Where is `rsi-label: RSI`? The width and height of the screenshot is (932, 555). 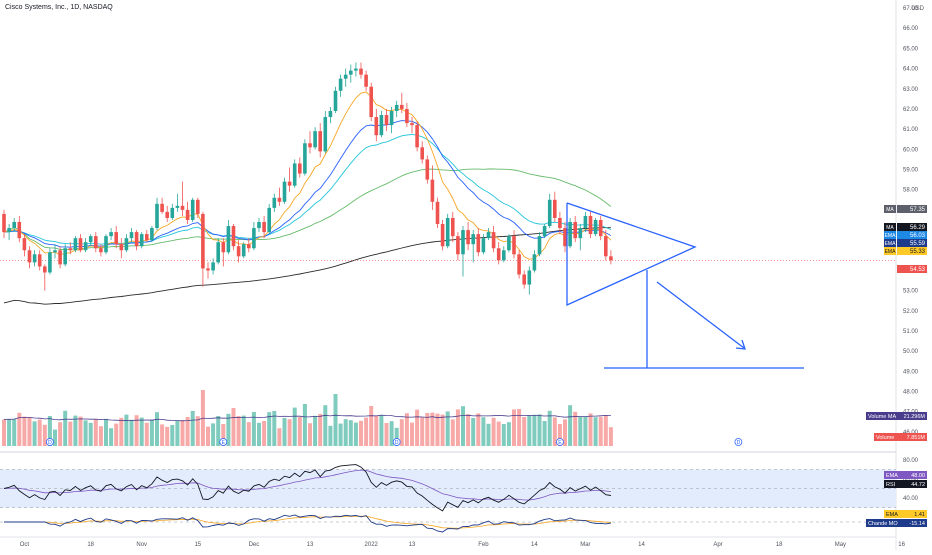
rsi-label: RSI is located at coordinates (891, 485).